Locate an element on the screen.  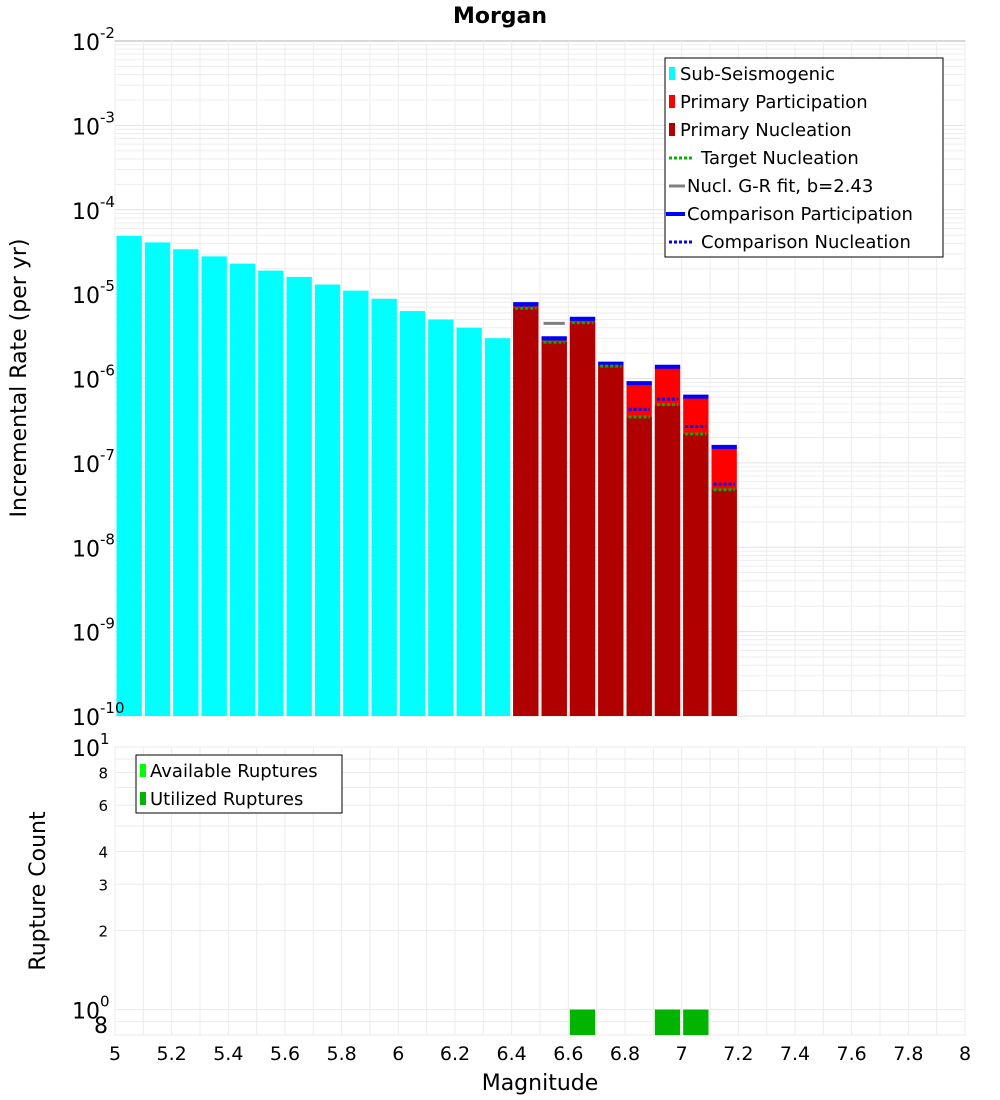
top-y-tick-labels: 10-210-310-410-510-610-710-810-910-10 is located at coordinates (98, 377).